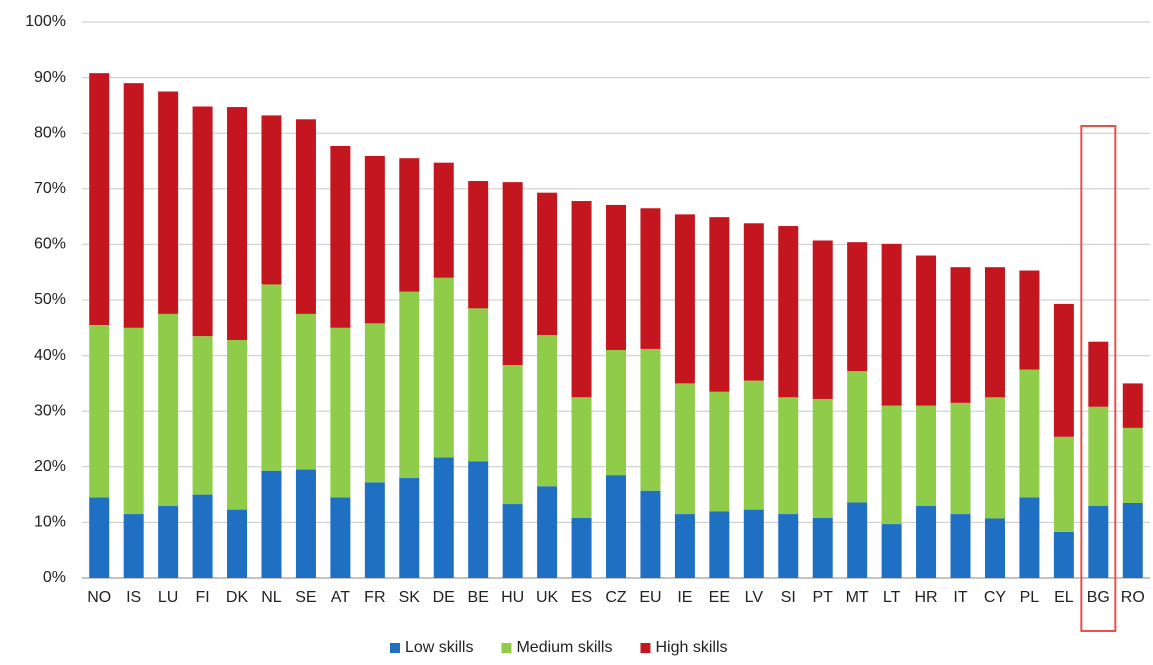  Describe the element at coordinates (340, 597) in the screenshot. I see `x-tick-label: AT` at that location.